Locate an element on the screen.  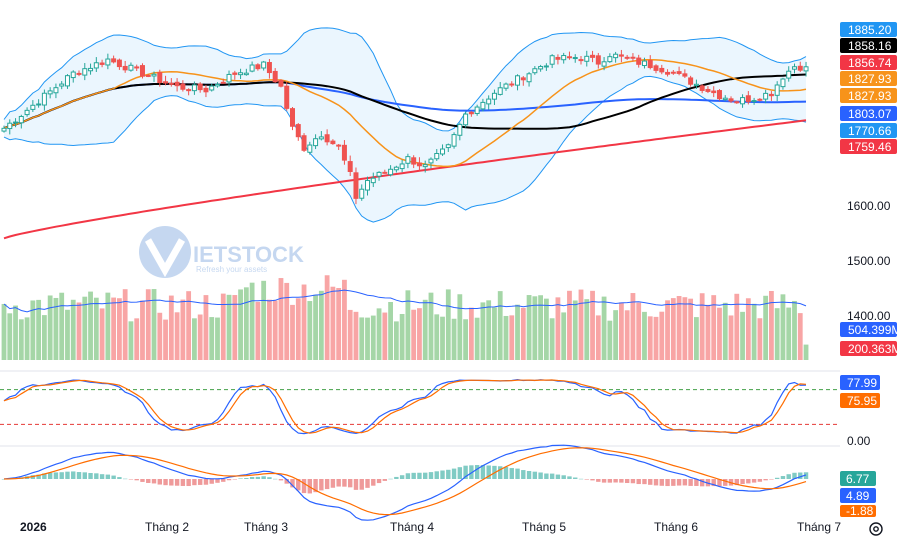
x-label-thang-4: Tháng 4 is located at coordinates (412, 527).